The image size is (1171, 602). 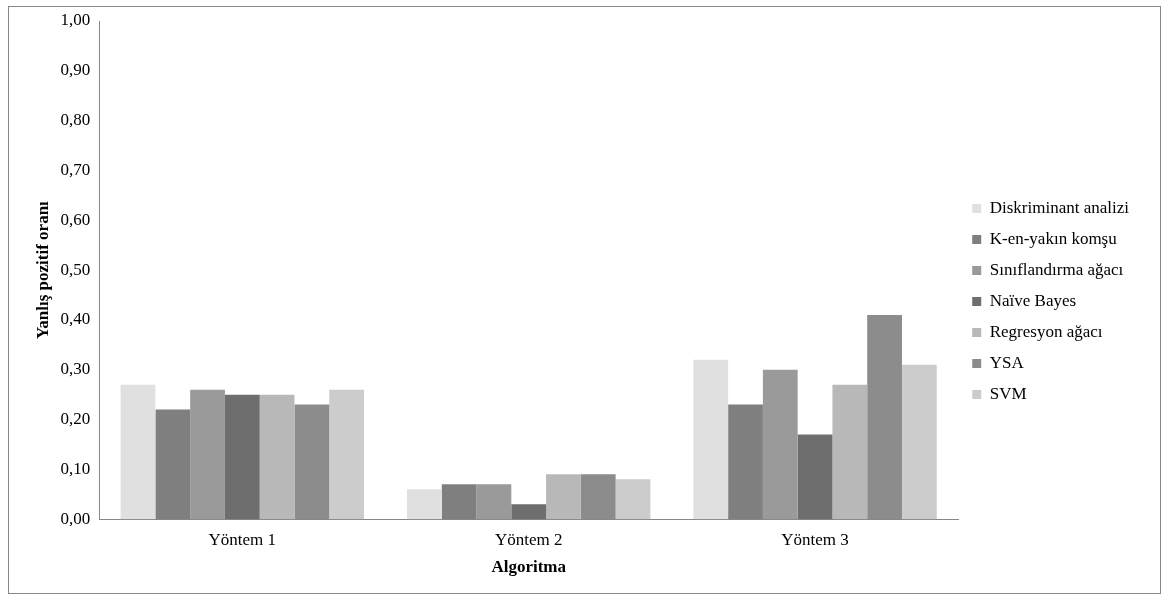 What do you see at coordinates (529, 567) in the screenshot?
I see `x-axis-title: Algoritma` at bounding box center [529, 567].